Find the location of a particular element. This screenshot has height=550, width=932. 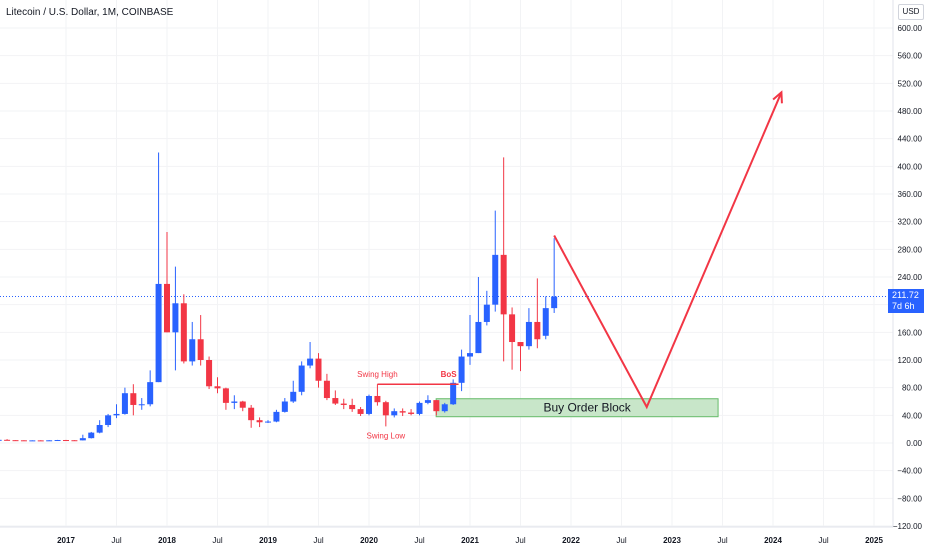

y-tick-label: −40.00 is located at coordinates (909, 471).